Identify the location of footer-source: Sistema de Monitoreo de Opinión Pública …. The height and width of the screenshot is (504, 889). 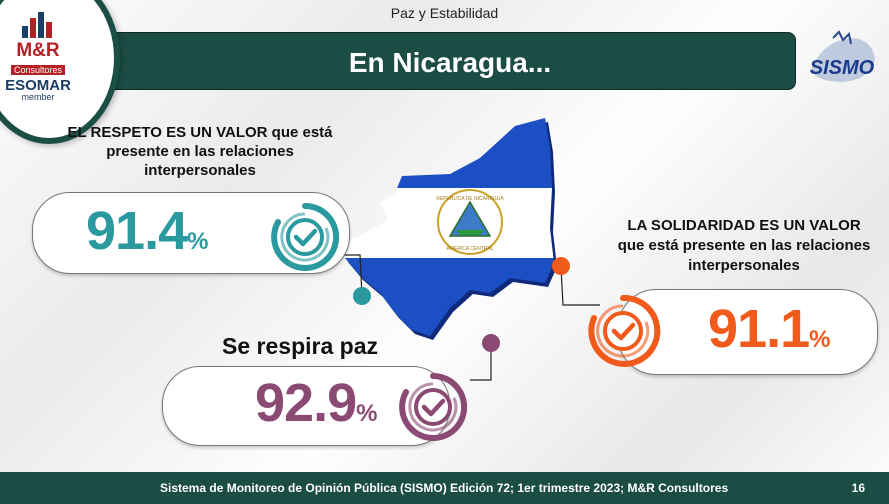
(444, 488).